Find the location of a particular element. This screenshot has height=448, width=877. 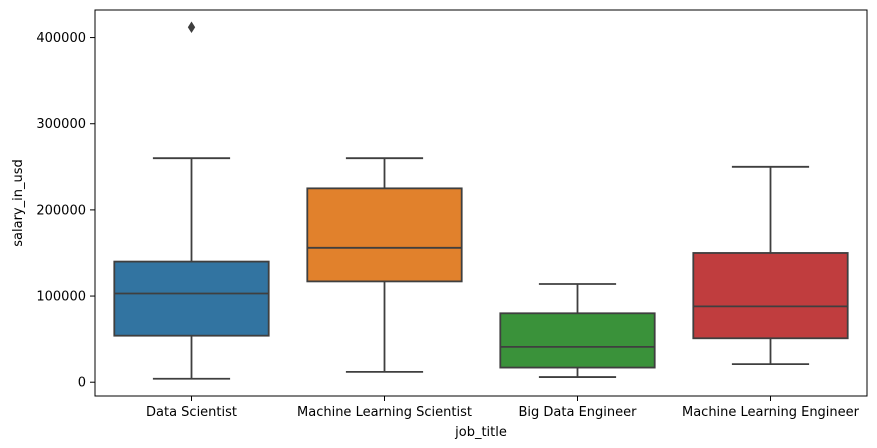

y-tick-label: 200000 is located at coordinates (61, 210).